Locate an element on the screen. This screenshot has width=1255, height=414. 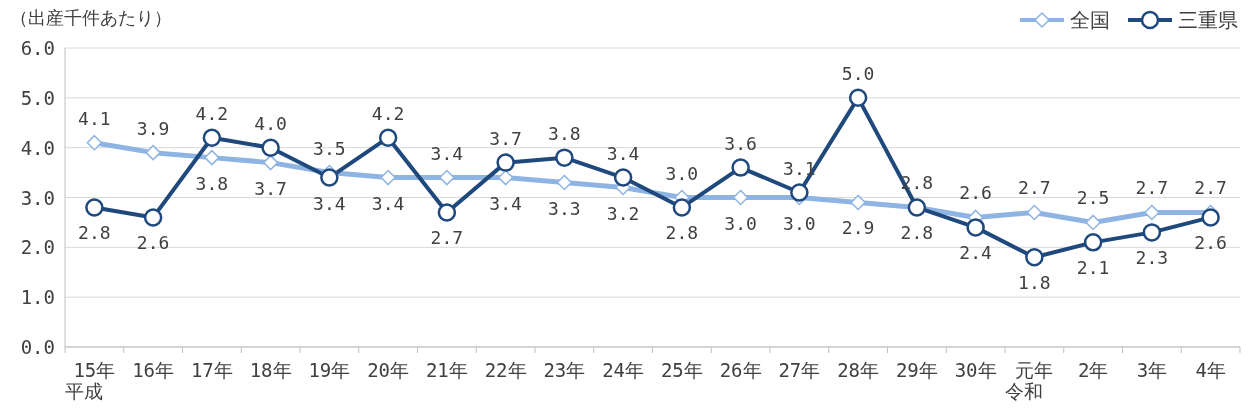
x-tick-label: 2年 is located at coordinates (1093, 370).